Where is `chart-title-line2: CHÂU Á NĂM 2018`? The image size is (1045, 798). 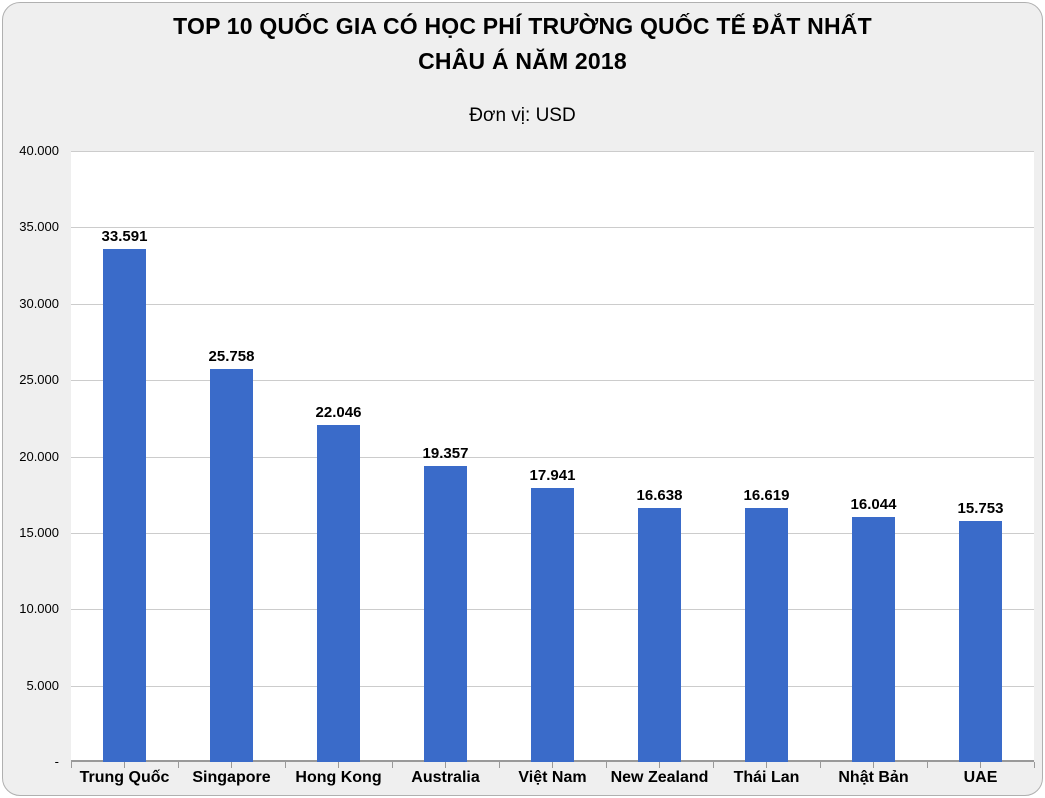 chart-title-line2: CHÂU Á NĂM 2018 is located at coordinates (522, 61).